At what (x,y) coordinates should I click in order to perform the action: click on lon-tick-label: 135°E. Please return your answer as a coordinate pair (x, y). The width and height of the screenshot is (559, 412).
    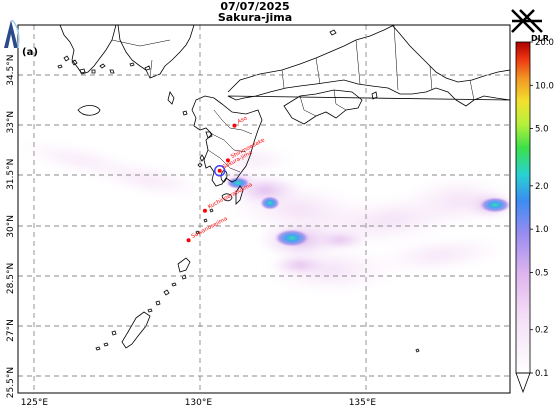
    Looking at the image, I should click on (363, 403).